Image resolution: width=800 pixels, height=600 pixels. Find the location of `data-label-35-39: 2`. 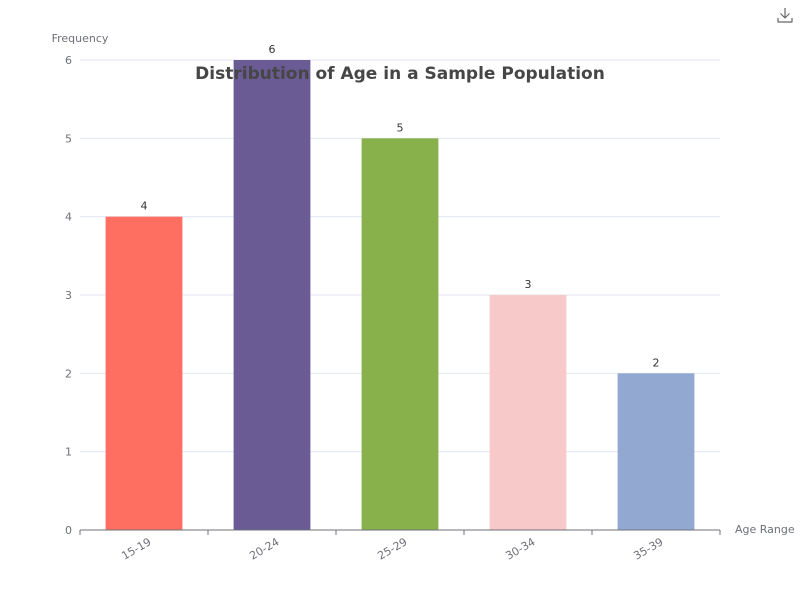

data-label-35-39: 2 is located at coordinates (656, 362).